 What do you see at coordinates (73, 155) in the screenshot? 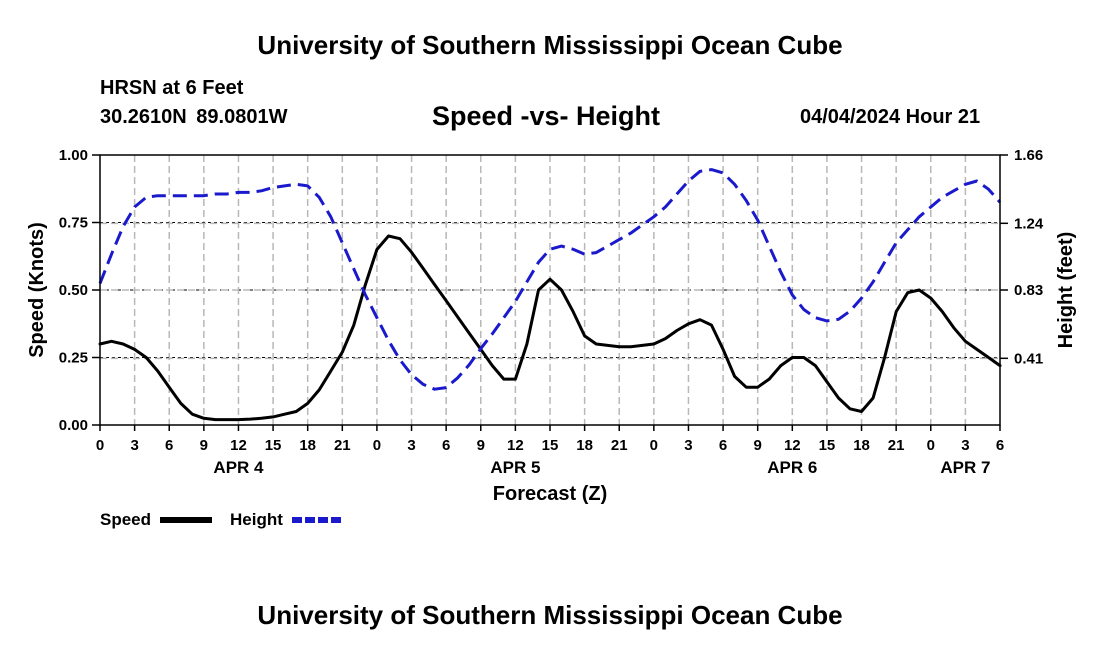
I see `y-tick-label: 1.00` at bounding box center [73, 155].